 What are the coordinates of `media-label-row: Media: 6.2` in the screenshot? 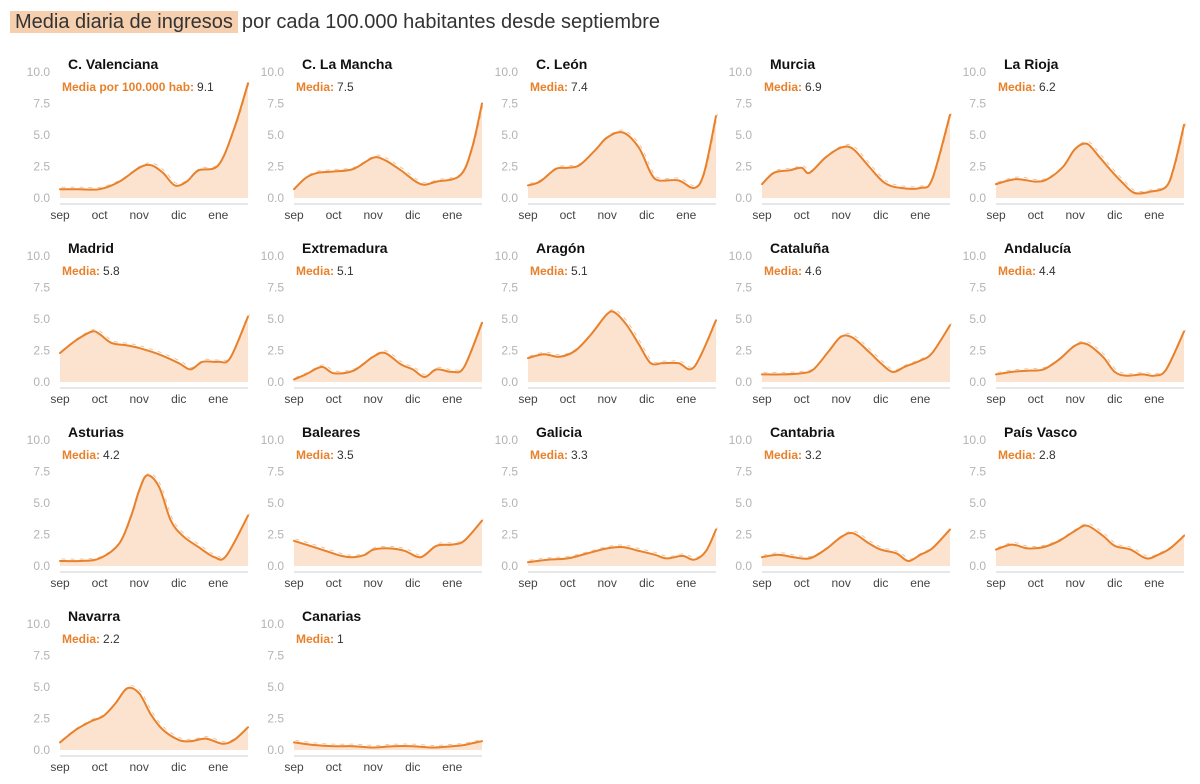 It's located at (1027, 87).